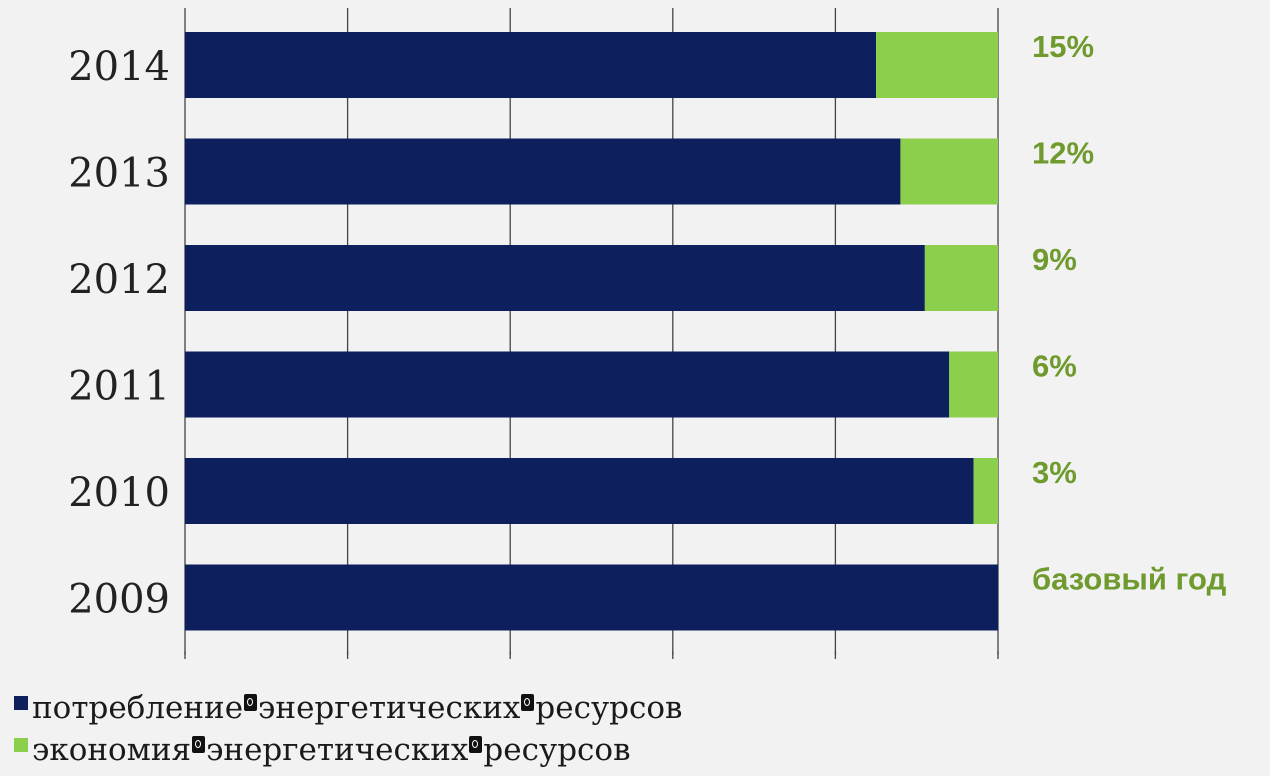 Image resolution: width=1270 pixels, height=776 pixels. I want to click on category-label: 2010, so click(119, 493).